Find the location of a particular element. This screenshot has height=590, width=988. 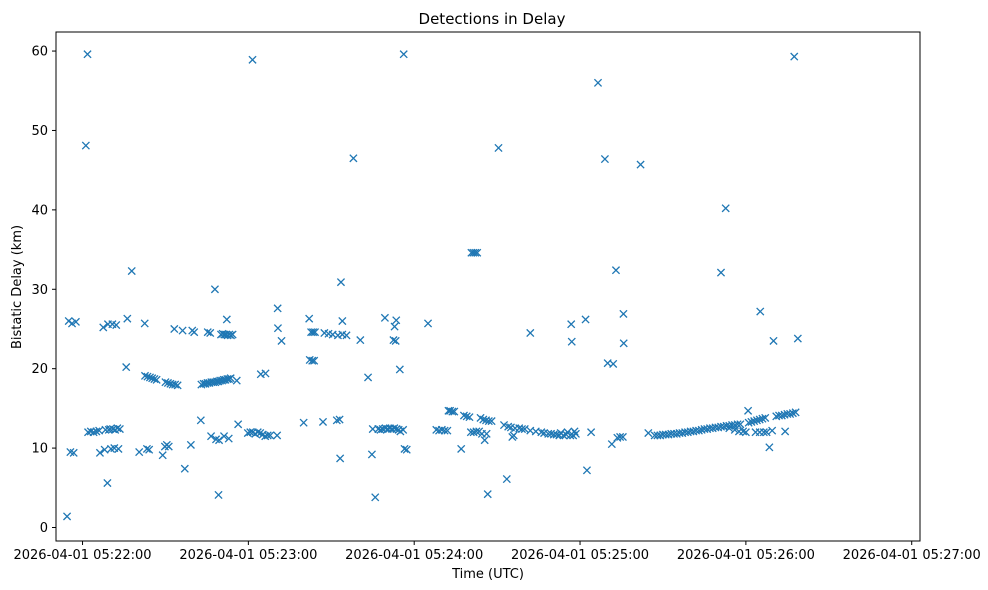

x-tick-label: 2026-04-01 05:27:00 is located at coordinates (912, 555).